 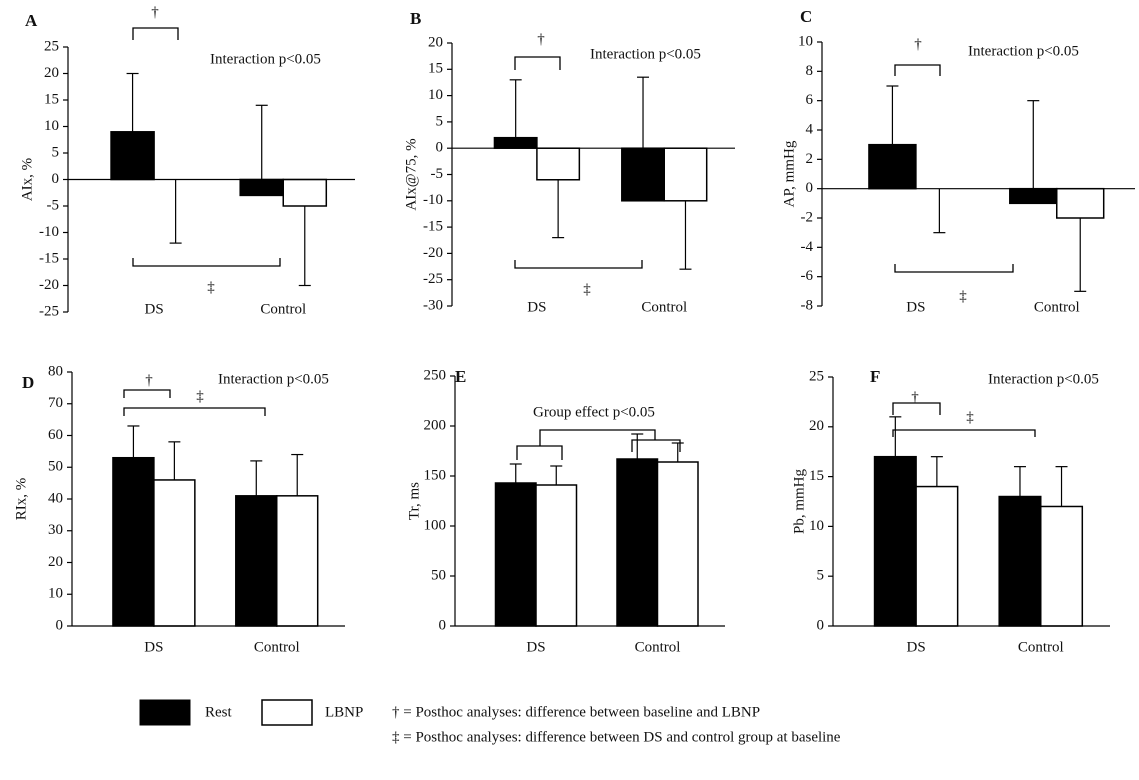 I want to click on legend-label: LBNP, so click(x=344, y=712).